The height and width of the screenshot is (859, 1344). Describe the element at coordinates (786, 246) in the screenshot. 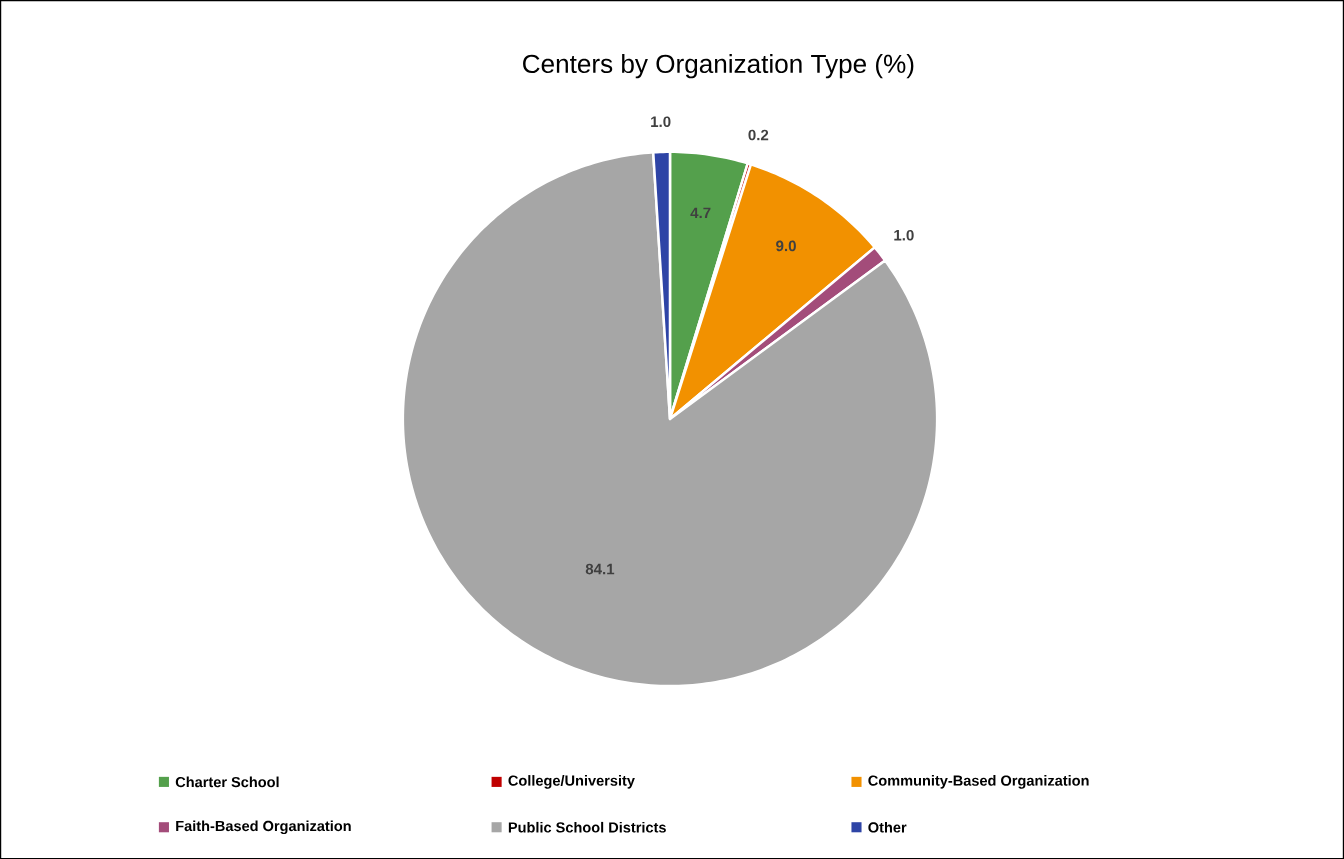

I see `data-label: 9.0` at that location.